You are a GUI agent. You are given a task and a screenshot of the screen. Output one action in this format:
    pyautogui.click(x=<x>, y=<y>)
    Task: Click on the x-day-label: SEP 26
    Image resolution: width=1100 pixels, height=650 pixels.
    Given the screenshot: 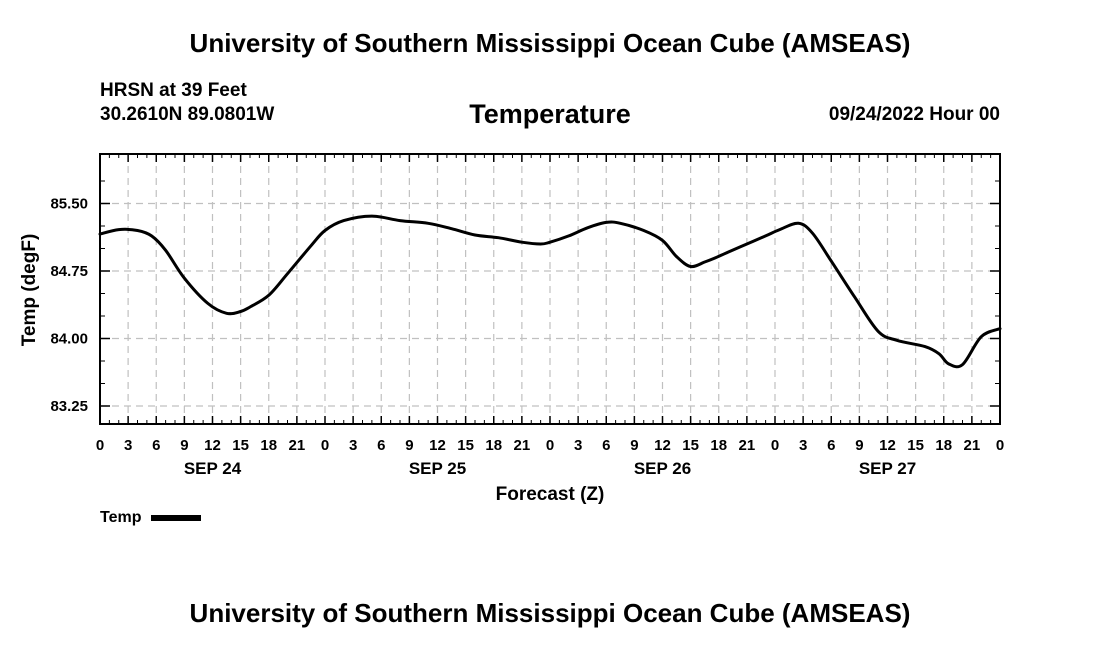 What is the action you would take?
    pyautogui.click(x=662, y=468)
    